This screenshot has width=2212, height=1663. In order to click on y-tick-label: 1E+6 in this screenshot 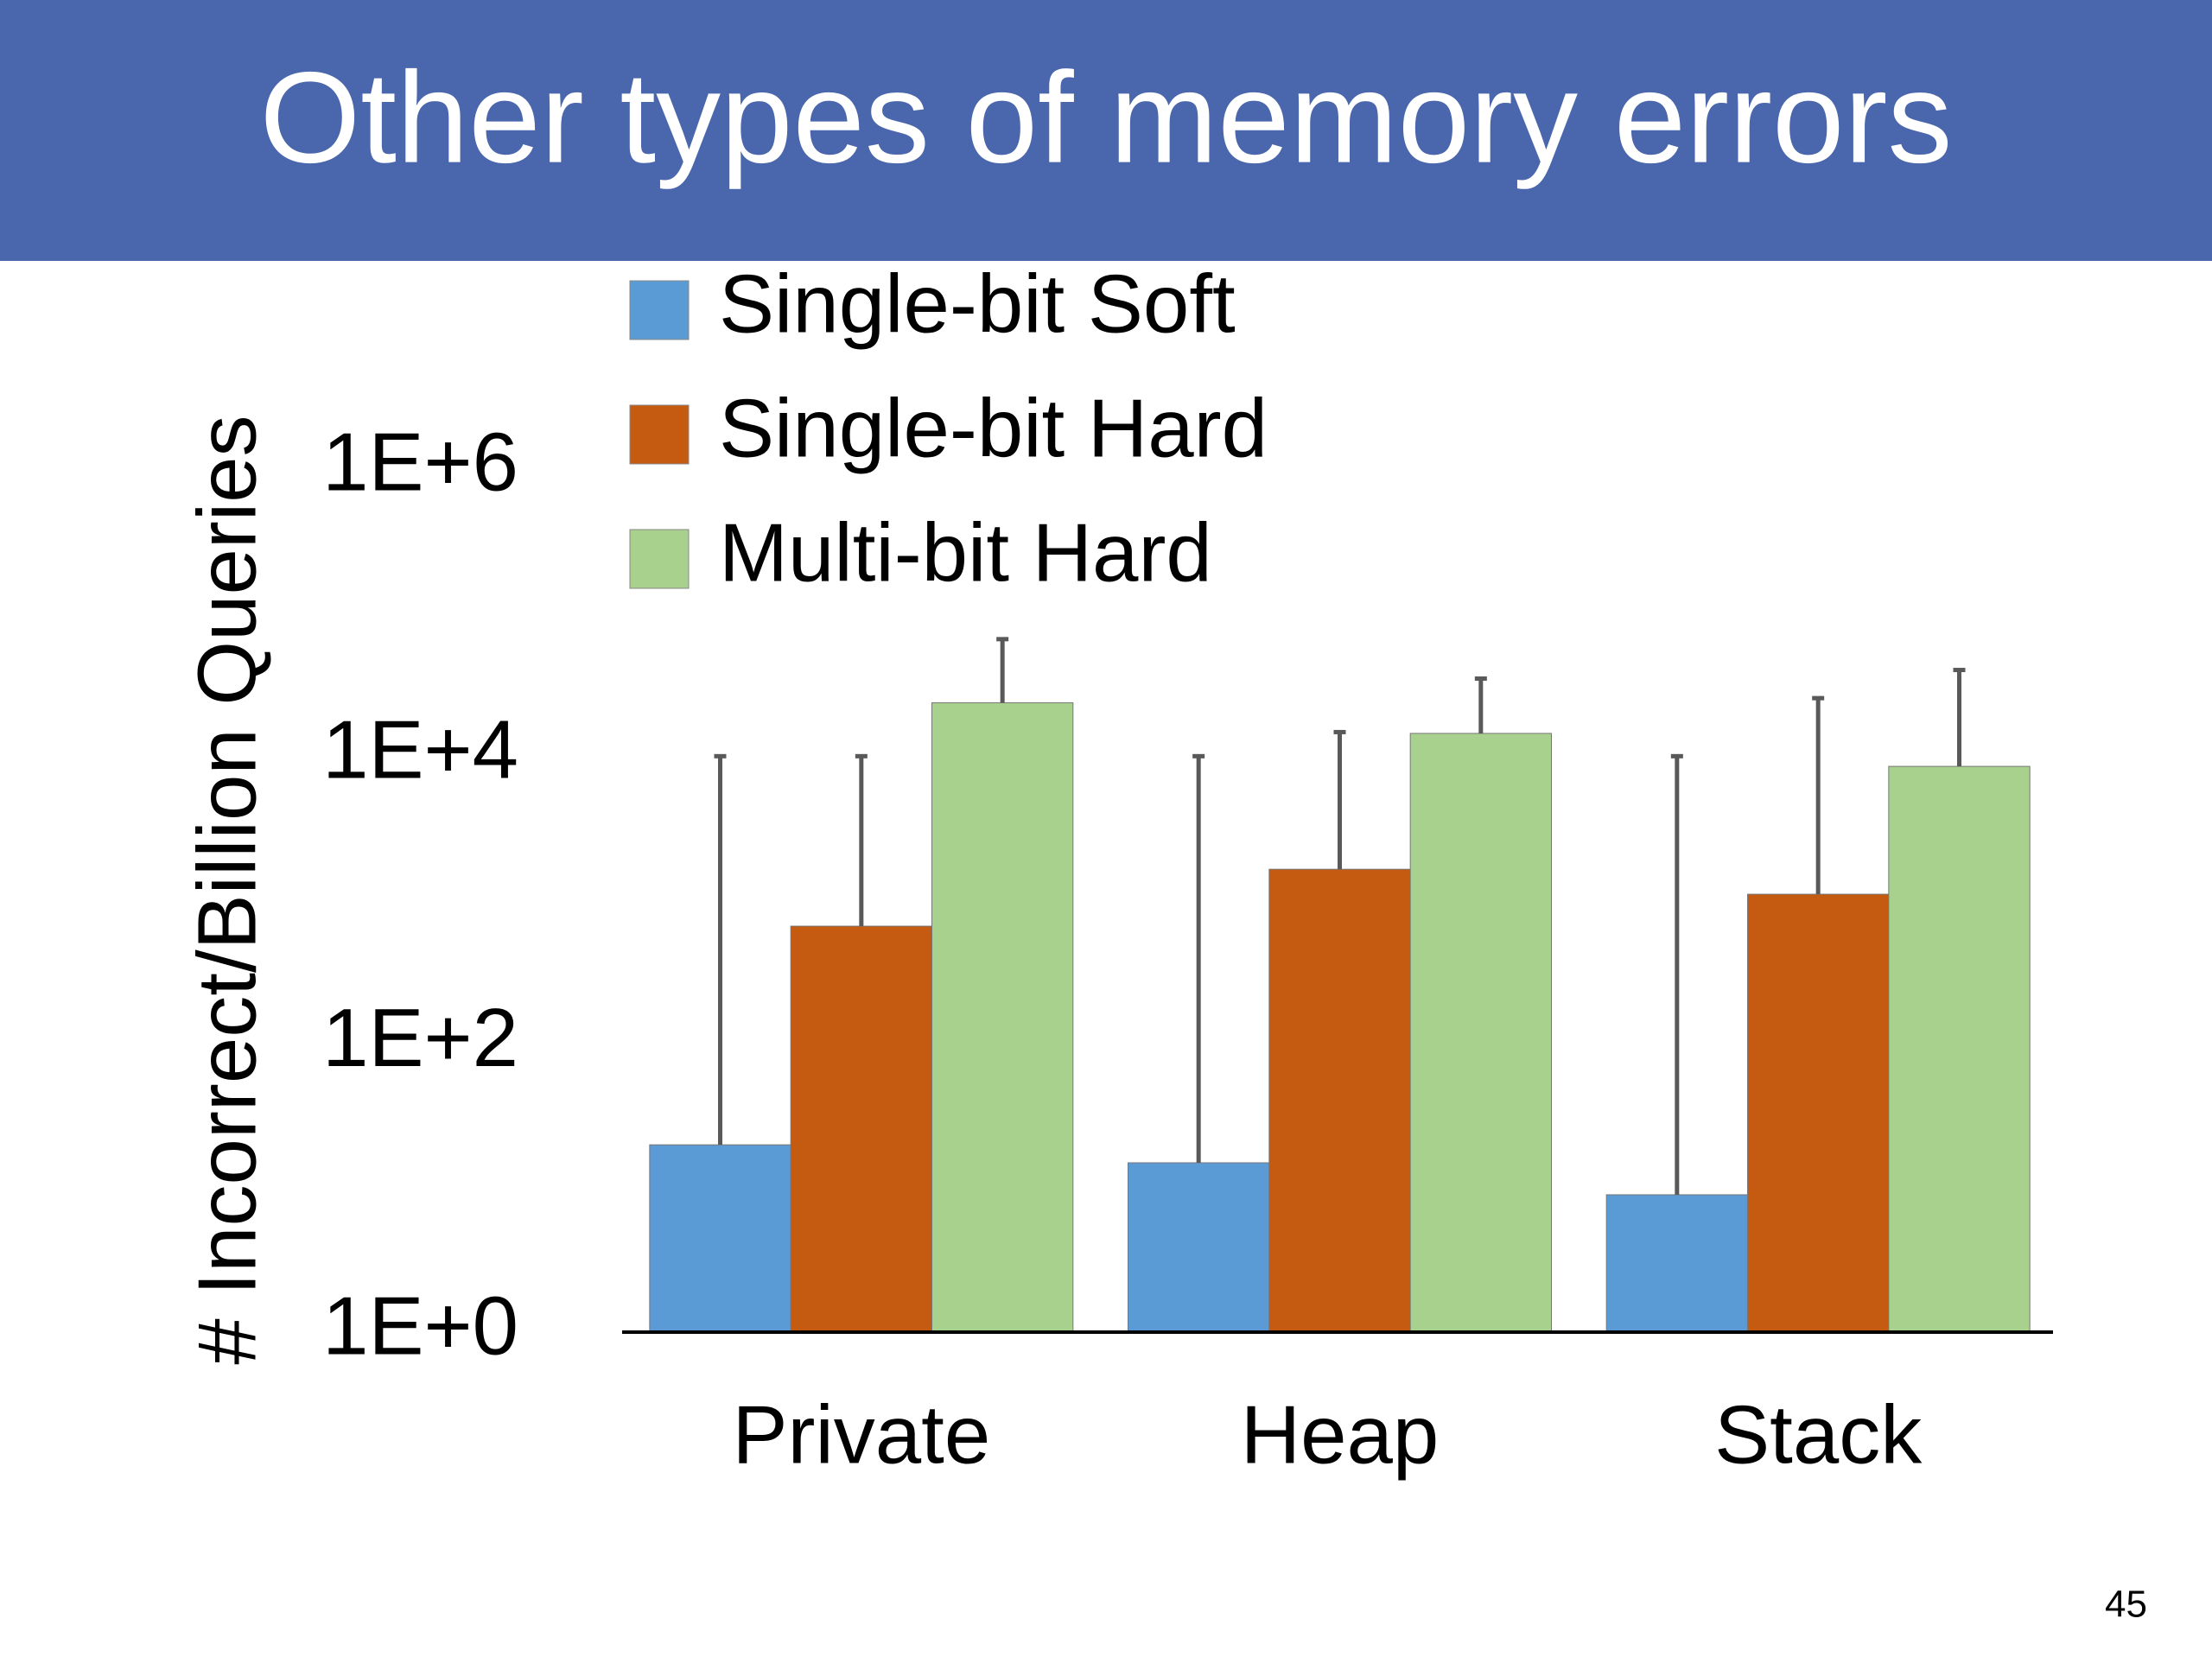, I will do `click(420, 462)`.